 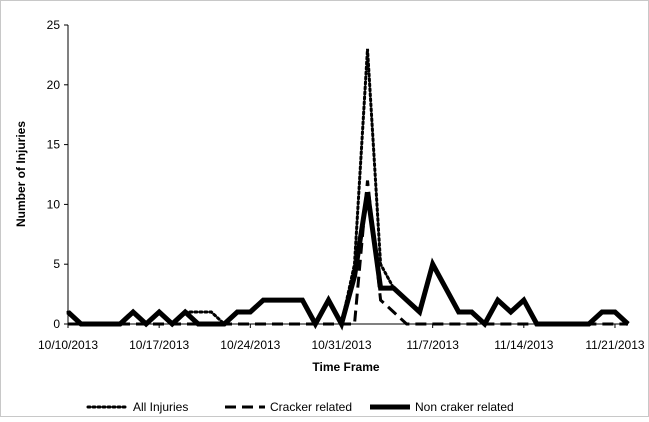 I want to click on x-tick-label: 10/24/2013, so click(x=250, y=345).